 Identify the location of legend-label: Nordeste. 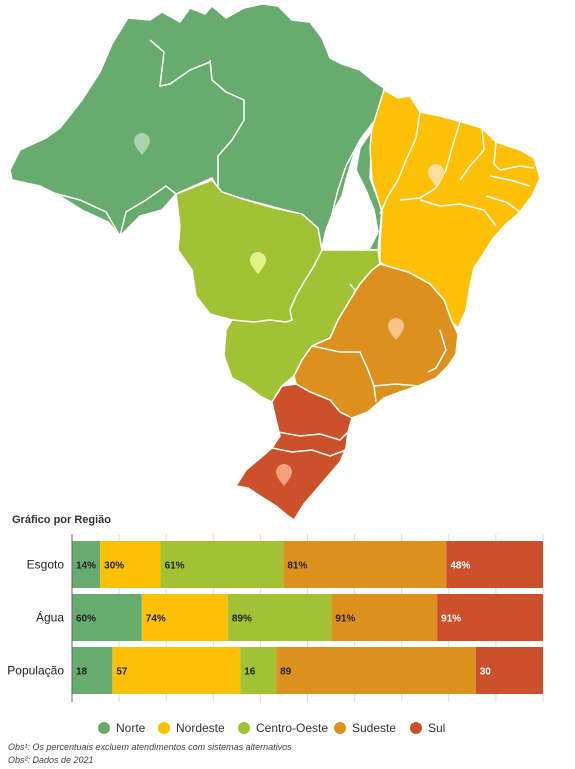
(200, 728).